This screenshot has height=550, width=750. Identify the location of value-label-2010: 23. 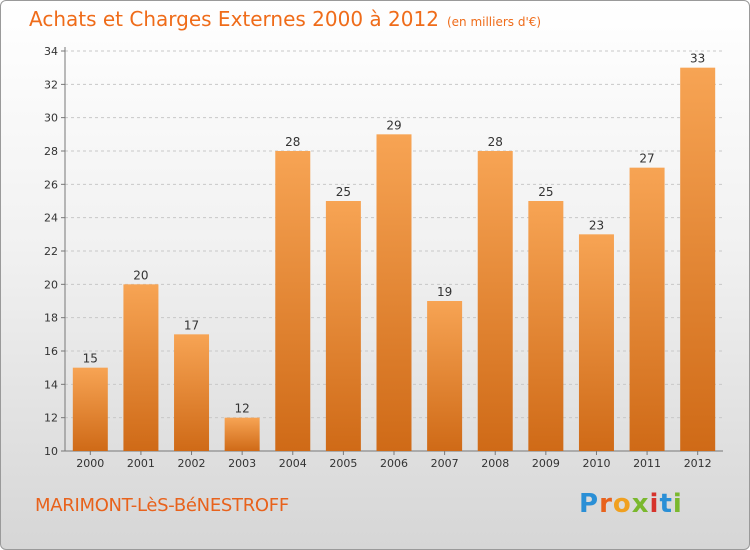
(596, 225).